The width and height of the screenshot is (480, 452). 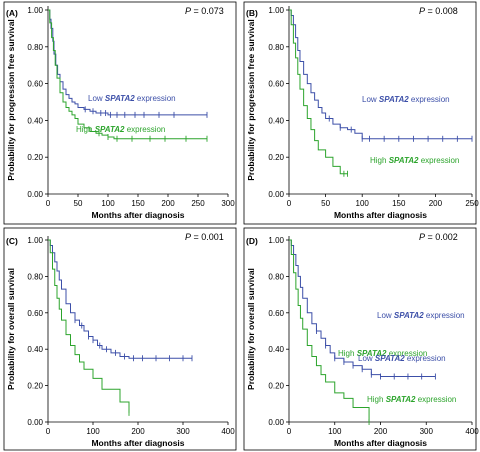 I want to click on panel-b-p-value: P = 0.008, so click(x=438, y=11).